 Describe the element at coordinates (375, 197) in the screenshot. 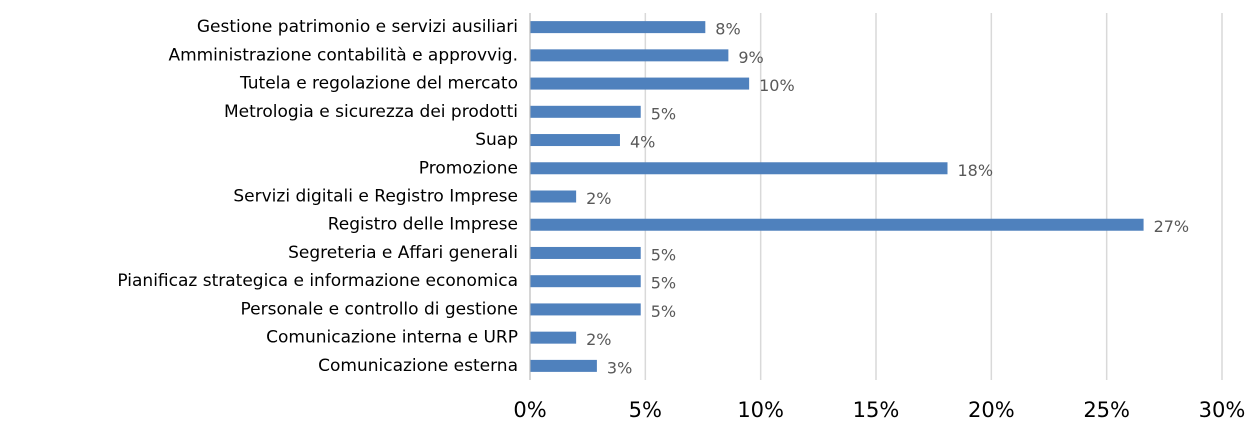

I see `y-tick-label: Servizi digitali e Registro Imprese` at that location.